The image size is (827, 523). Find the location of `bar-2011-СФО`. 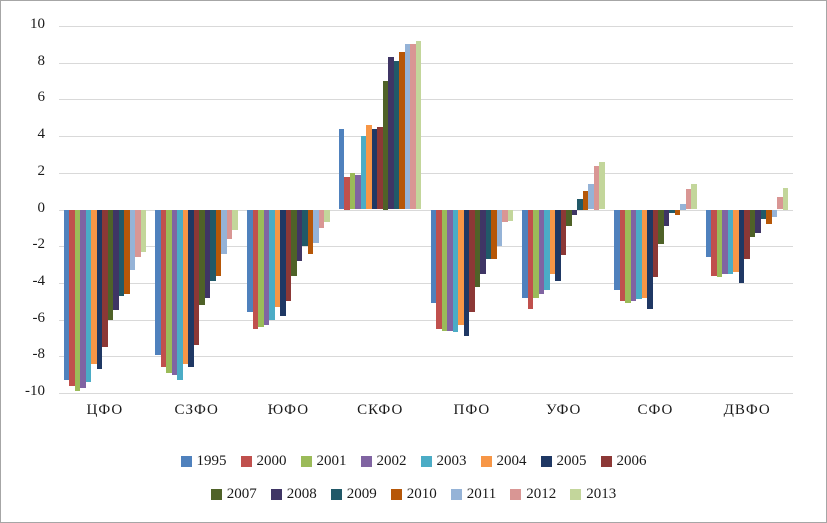

bar-2011-СФО is located at coordinates (683, 207).